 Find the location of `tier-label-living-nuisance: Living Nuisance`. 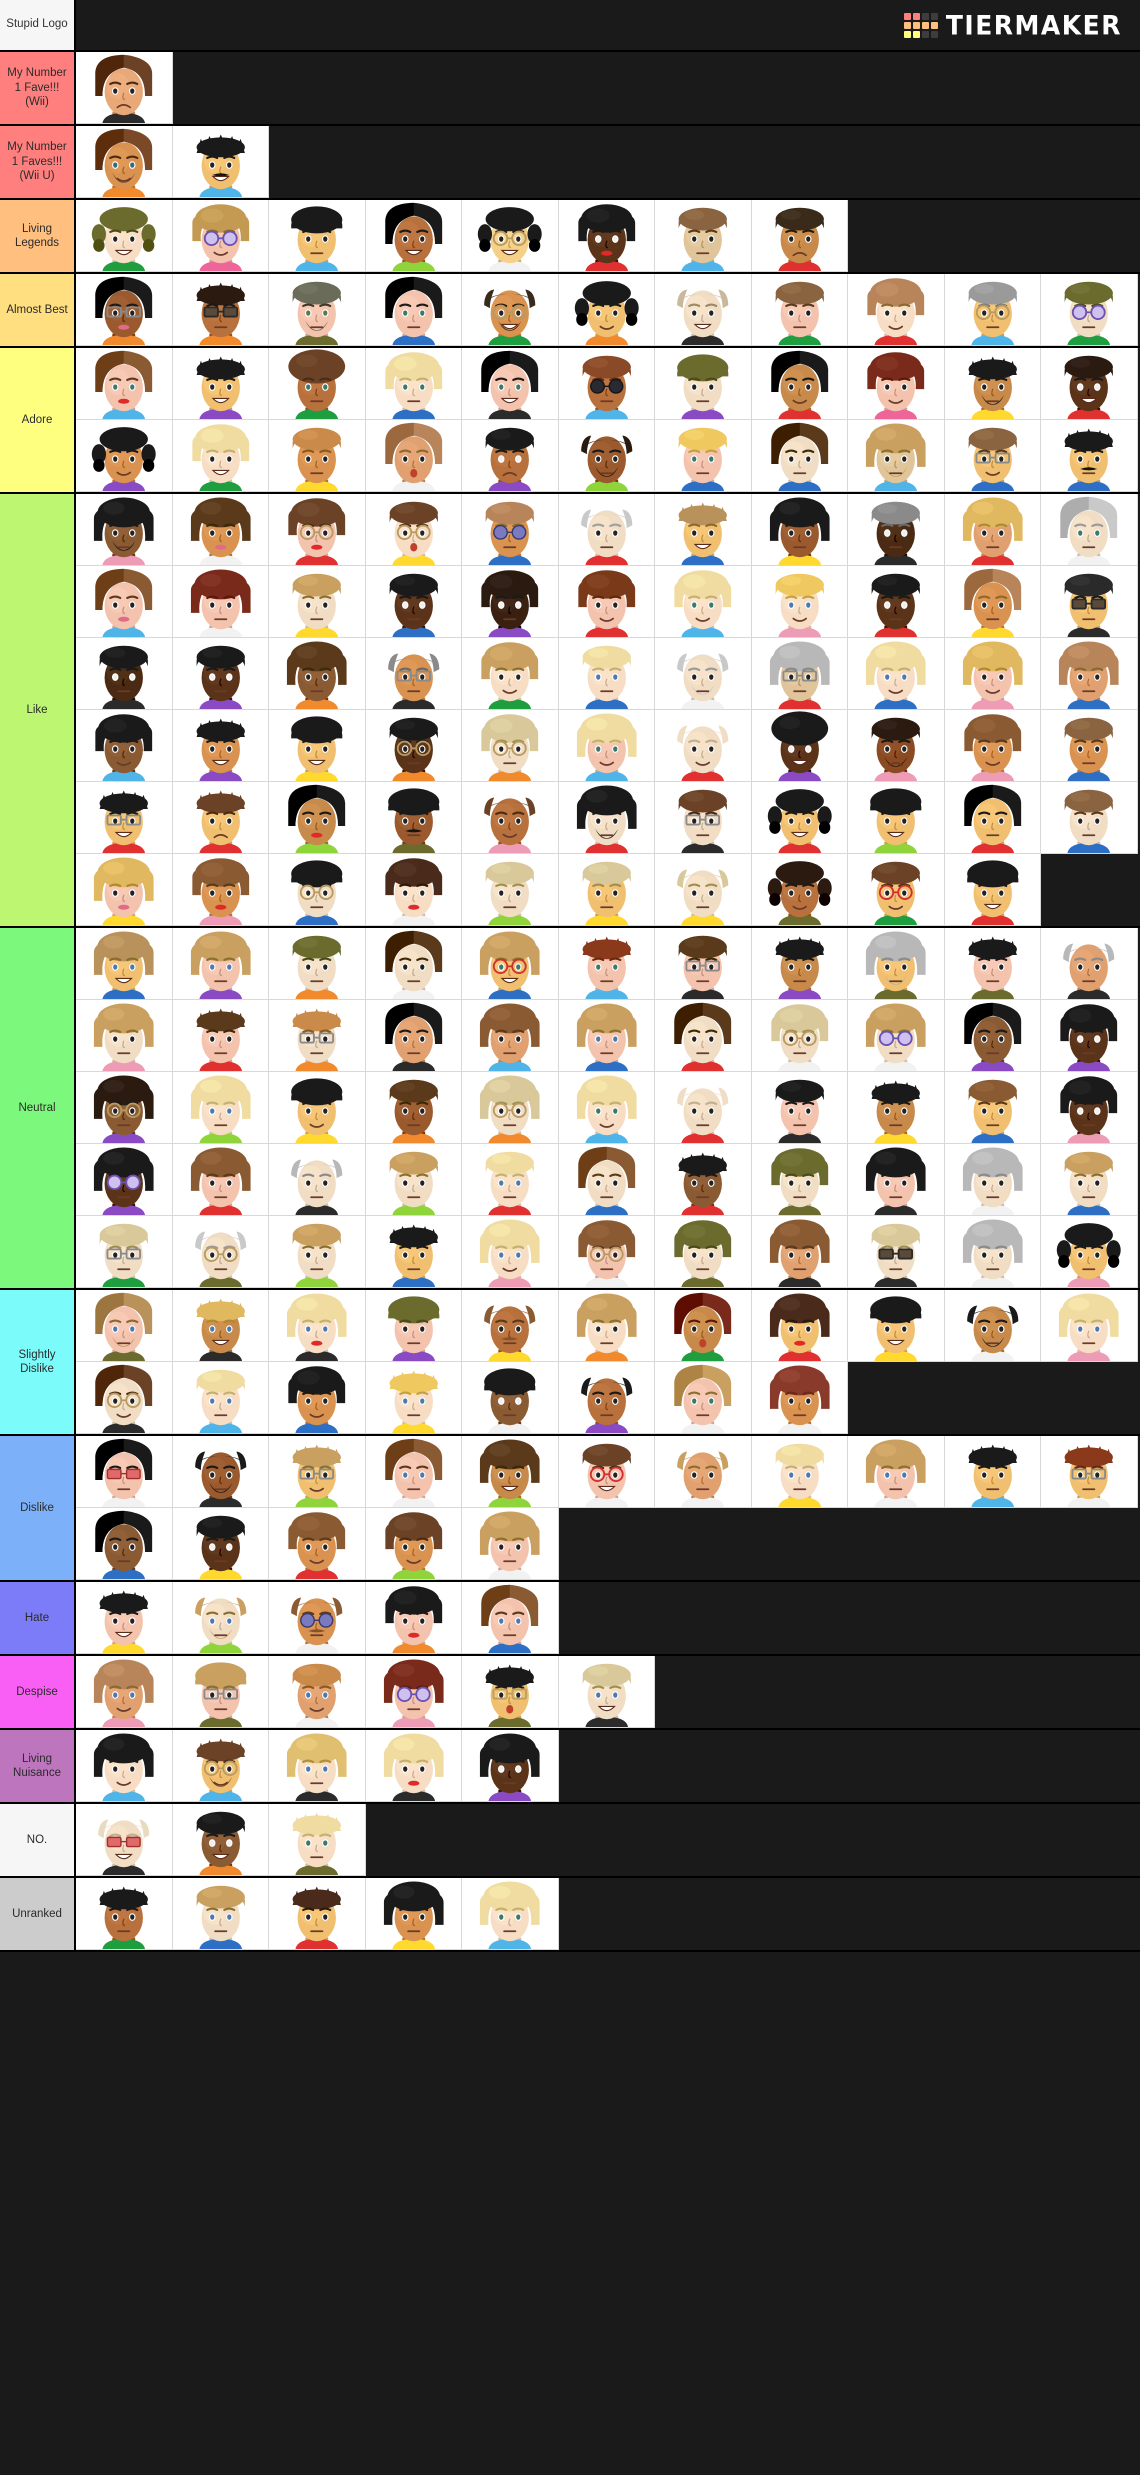

tier-label-living-nuisance: Living Nuisance is located at coordinates (38, 1766).